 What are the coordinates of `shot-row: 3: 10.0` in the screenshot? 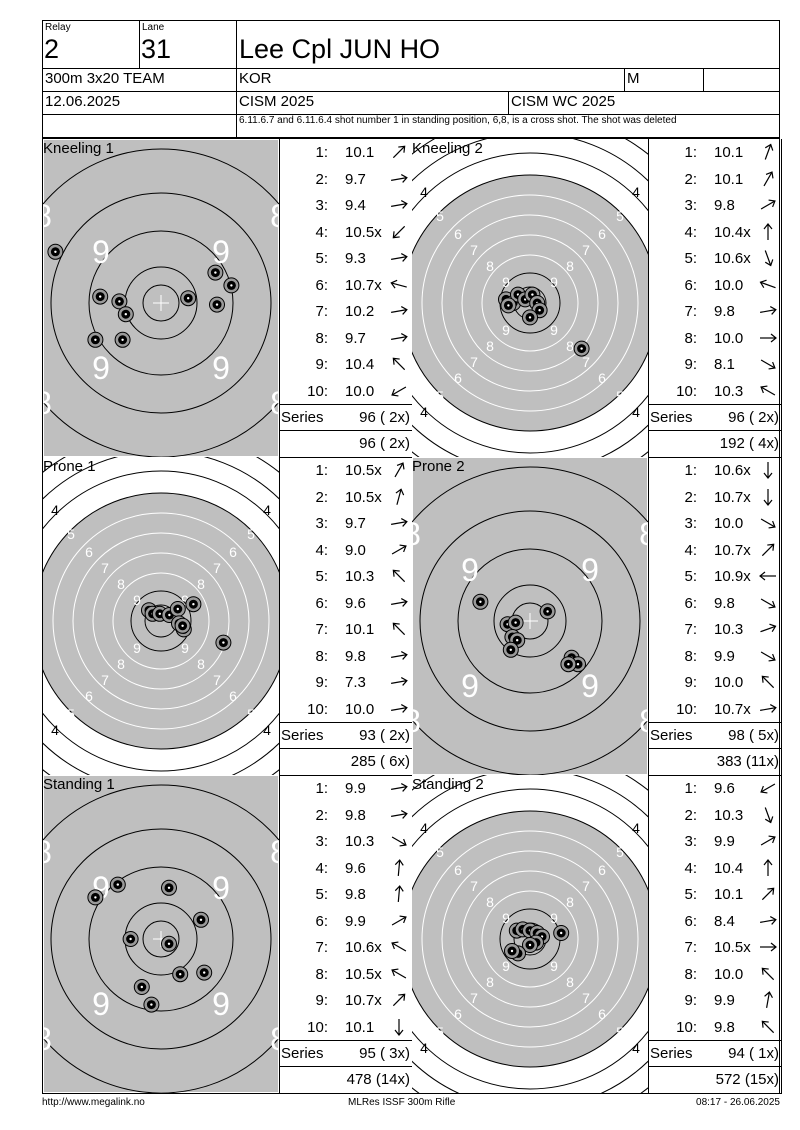 It's located at (714, 523).